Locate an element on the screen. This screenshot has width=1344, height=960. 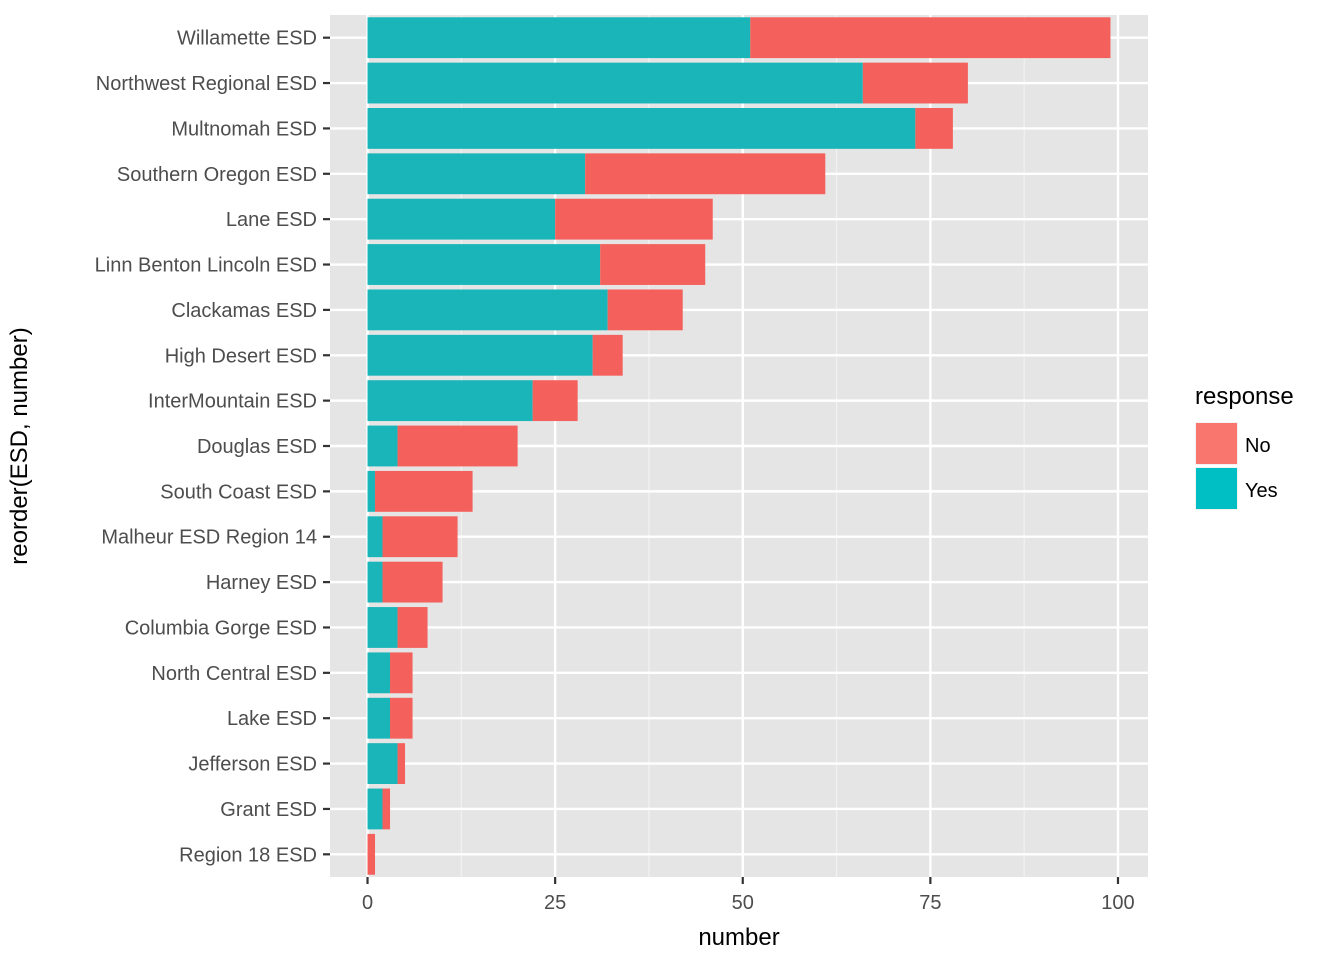
legend-label: Yes is located at coordinates (1261, 491).